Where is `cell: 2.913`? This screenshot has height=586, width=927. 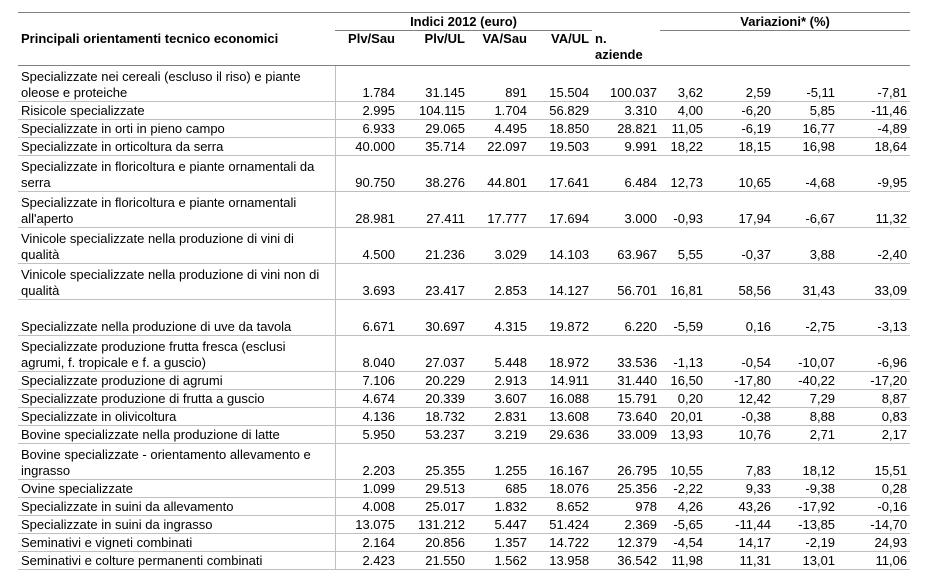 cell: 2.913 is located at coordinates (499, 380).